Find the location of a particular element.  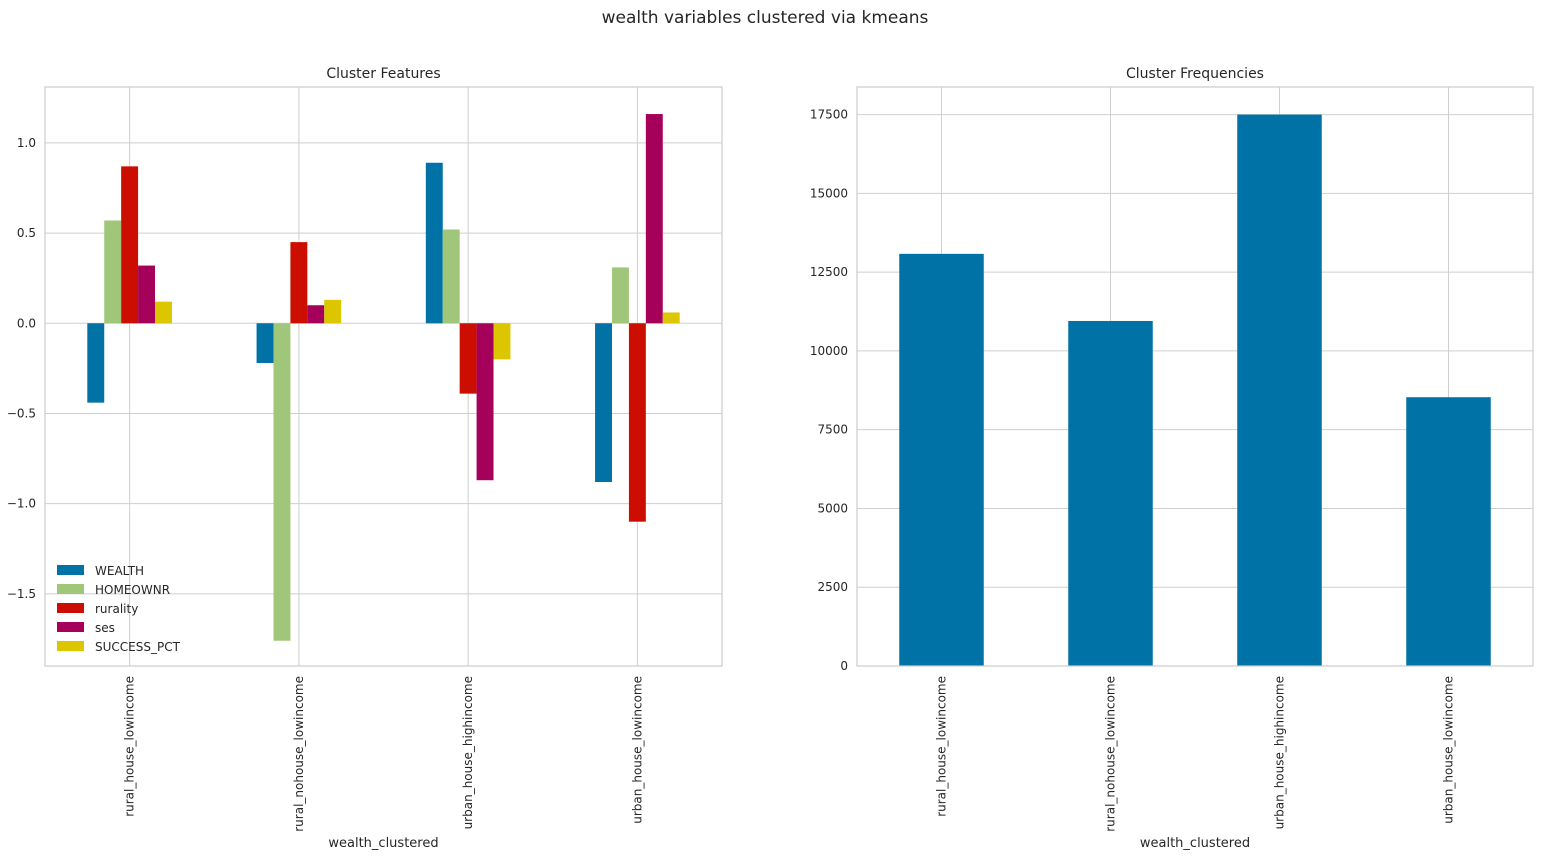

y-tick-label: 15000 is located at coordinates (829, 193).